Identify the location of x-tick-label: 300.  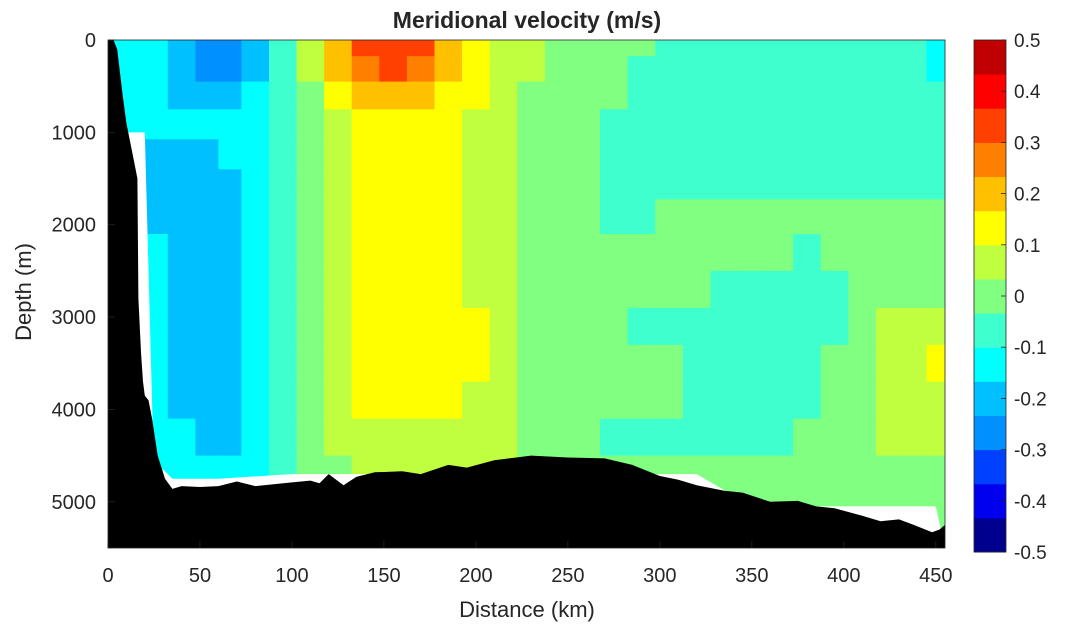
(659, 576).